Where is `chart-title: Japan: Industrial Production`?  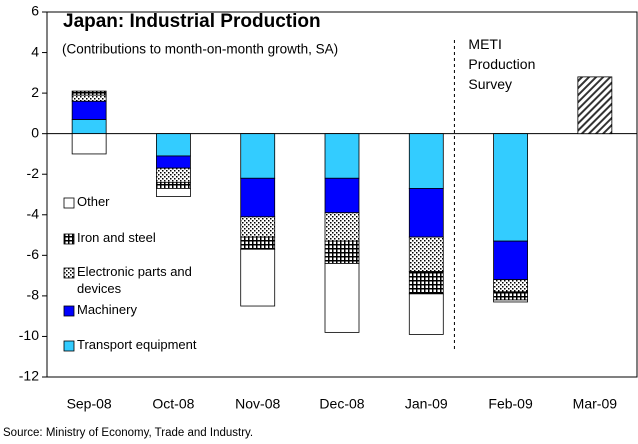 chart-title: Japan: Industrial Production is located at coordinates (192, 21).